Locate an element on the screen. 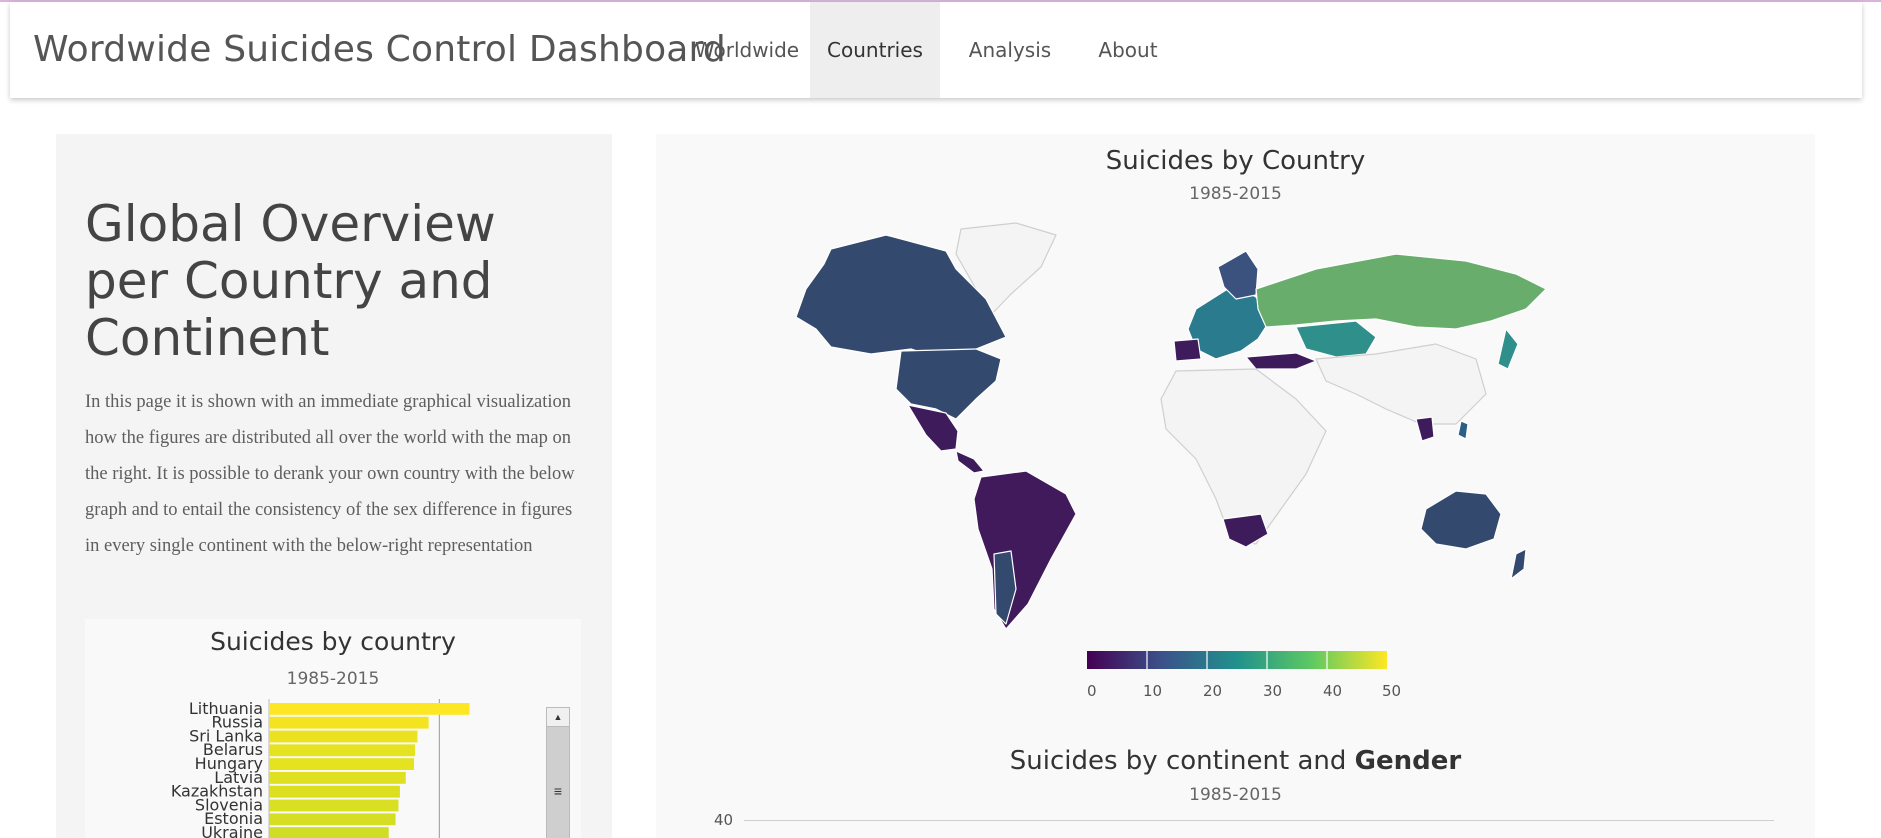 The width and height of the screenshot is (1881, 838). central-america-shape is located at coordinates (970, 462).